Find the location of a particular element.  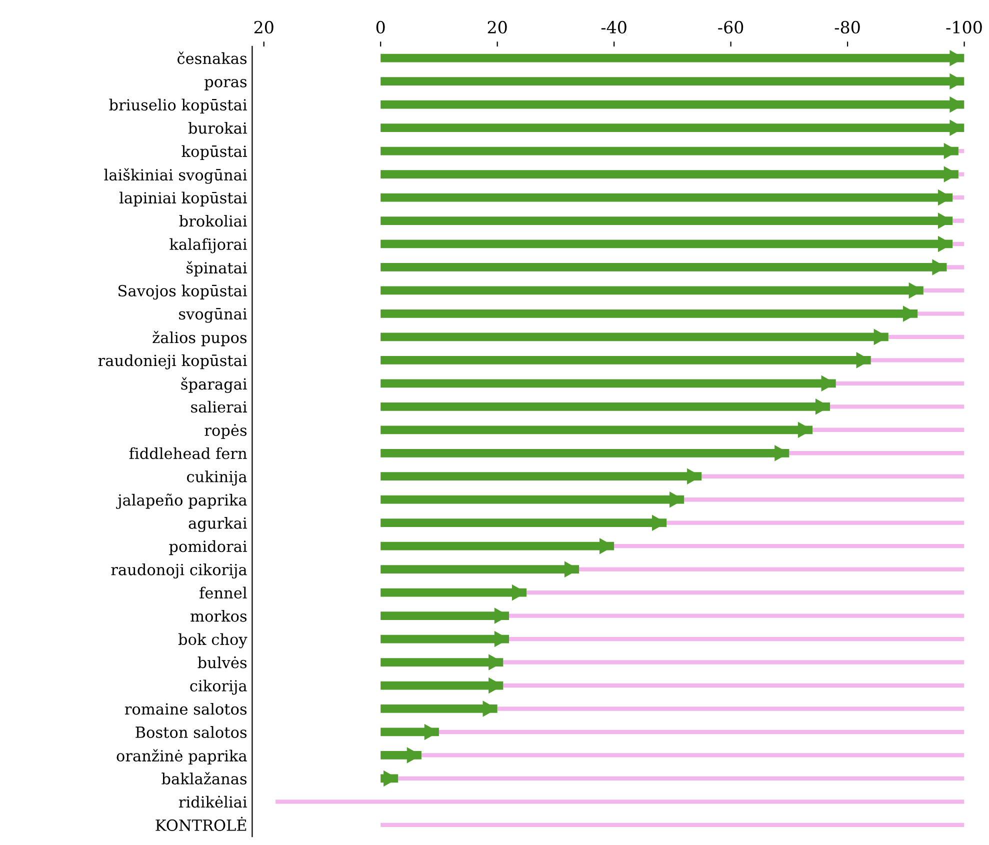

y-tick-label: šparagai is located at coordinates (214, 385).